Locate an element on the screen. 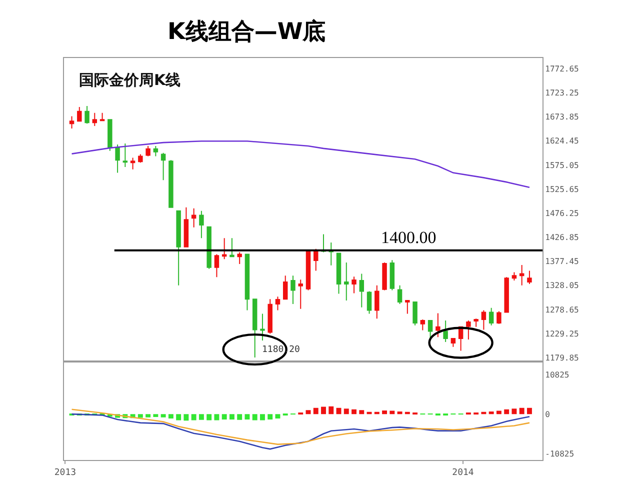 The width and height of the screenshot is (640, 480). y-tick-label: 1723.25 is located at coordinates (562, 93).